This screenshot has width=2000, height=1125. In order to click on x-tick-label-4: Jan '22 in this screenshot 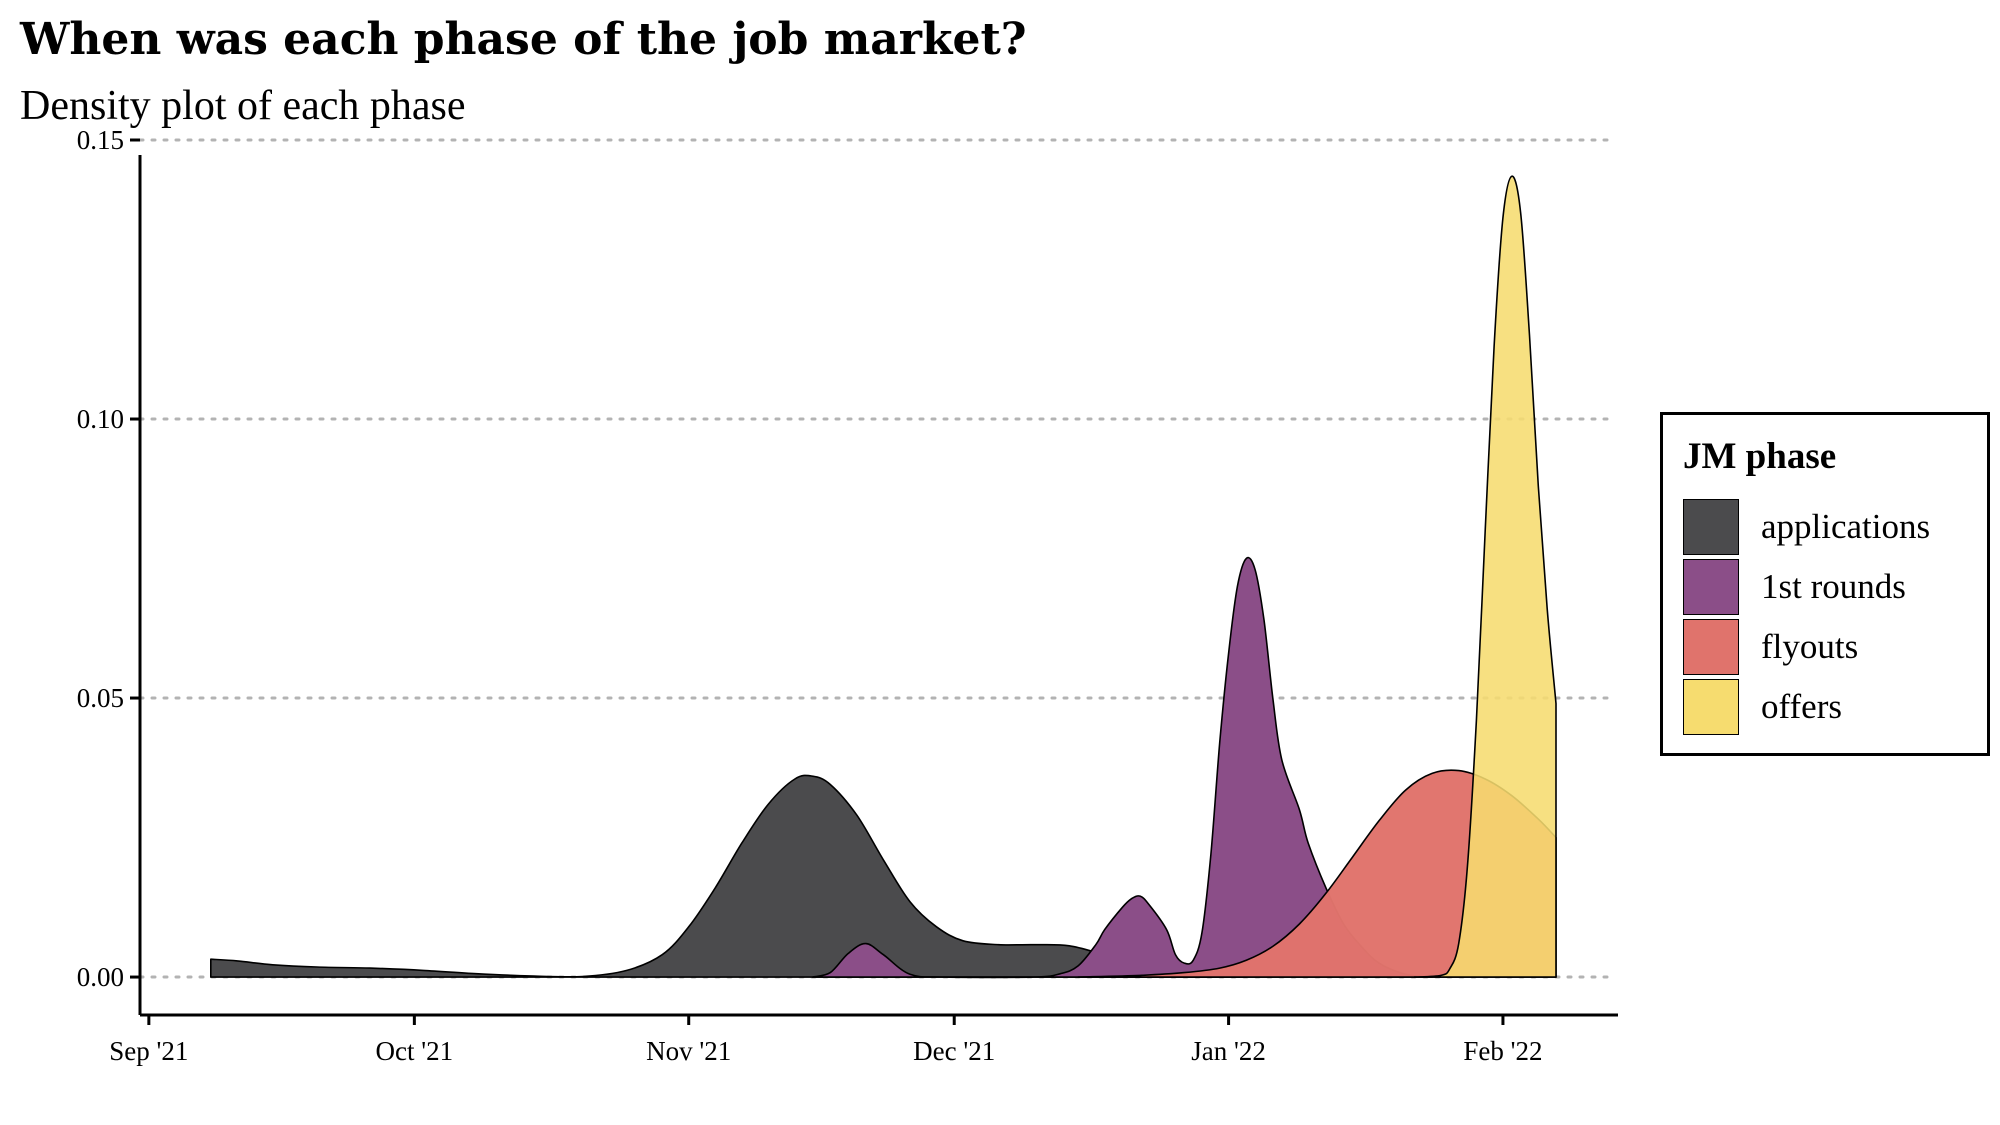, I will do `click(1228, 1051)`.